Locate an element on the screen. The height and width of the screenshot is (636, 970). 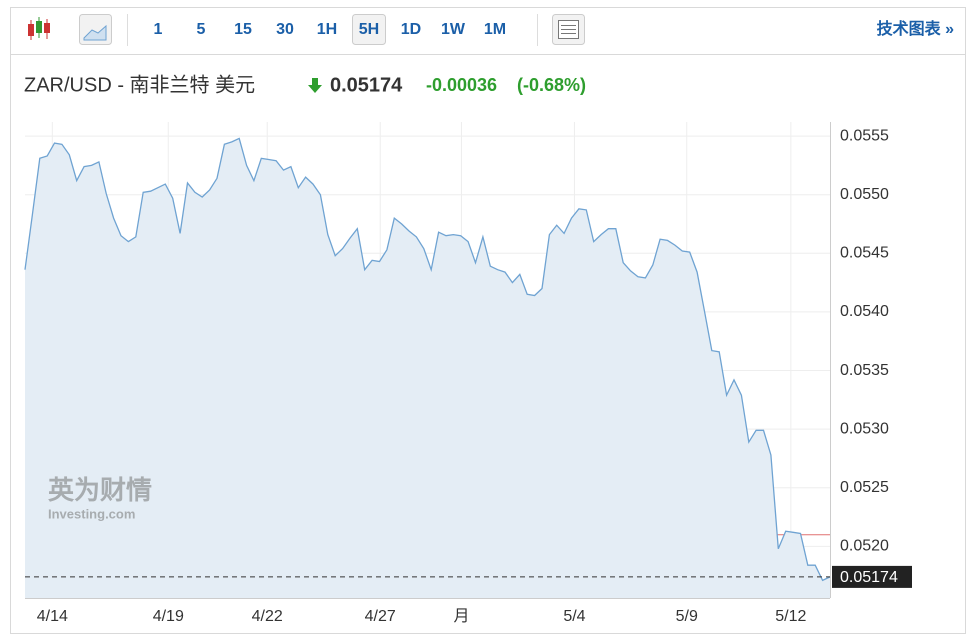
x-tick-label: 月 is located at coordinates (461, 616).